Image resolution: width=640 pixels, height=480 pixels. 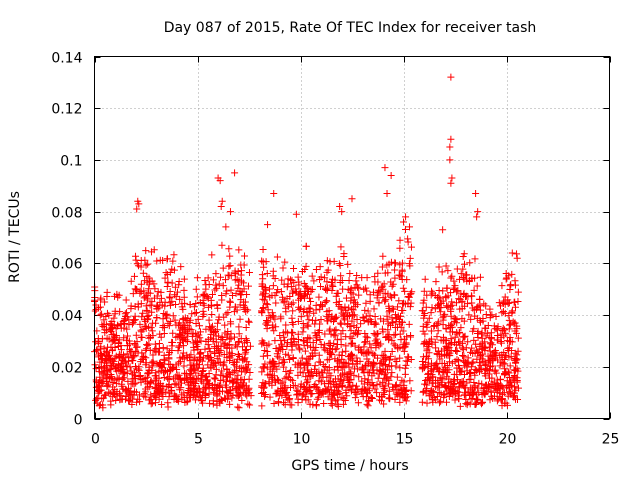 What do you see at coordinates (302, 440) in the screenshot?
I see `x-tick-label: 10` at bounding box center [302, 440].